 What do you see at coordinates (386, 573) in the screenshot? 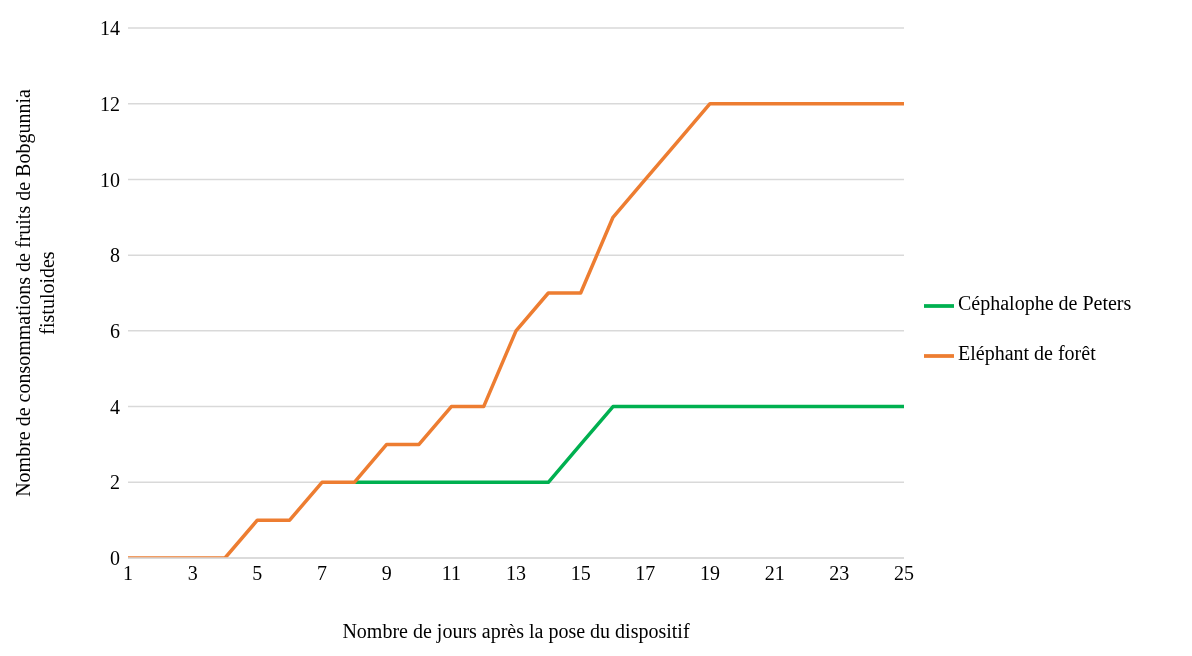
I see `x-tick-label: 9` at bounding box center [386, 573].